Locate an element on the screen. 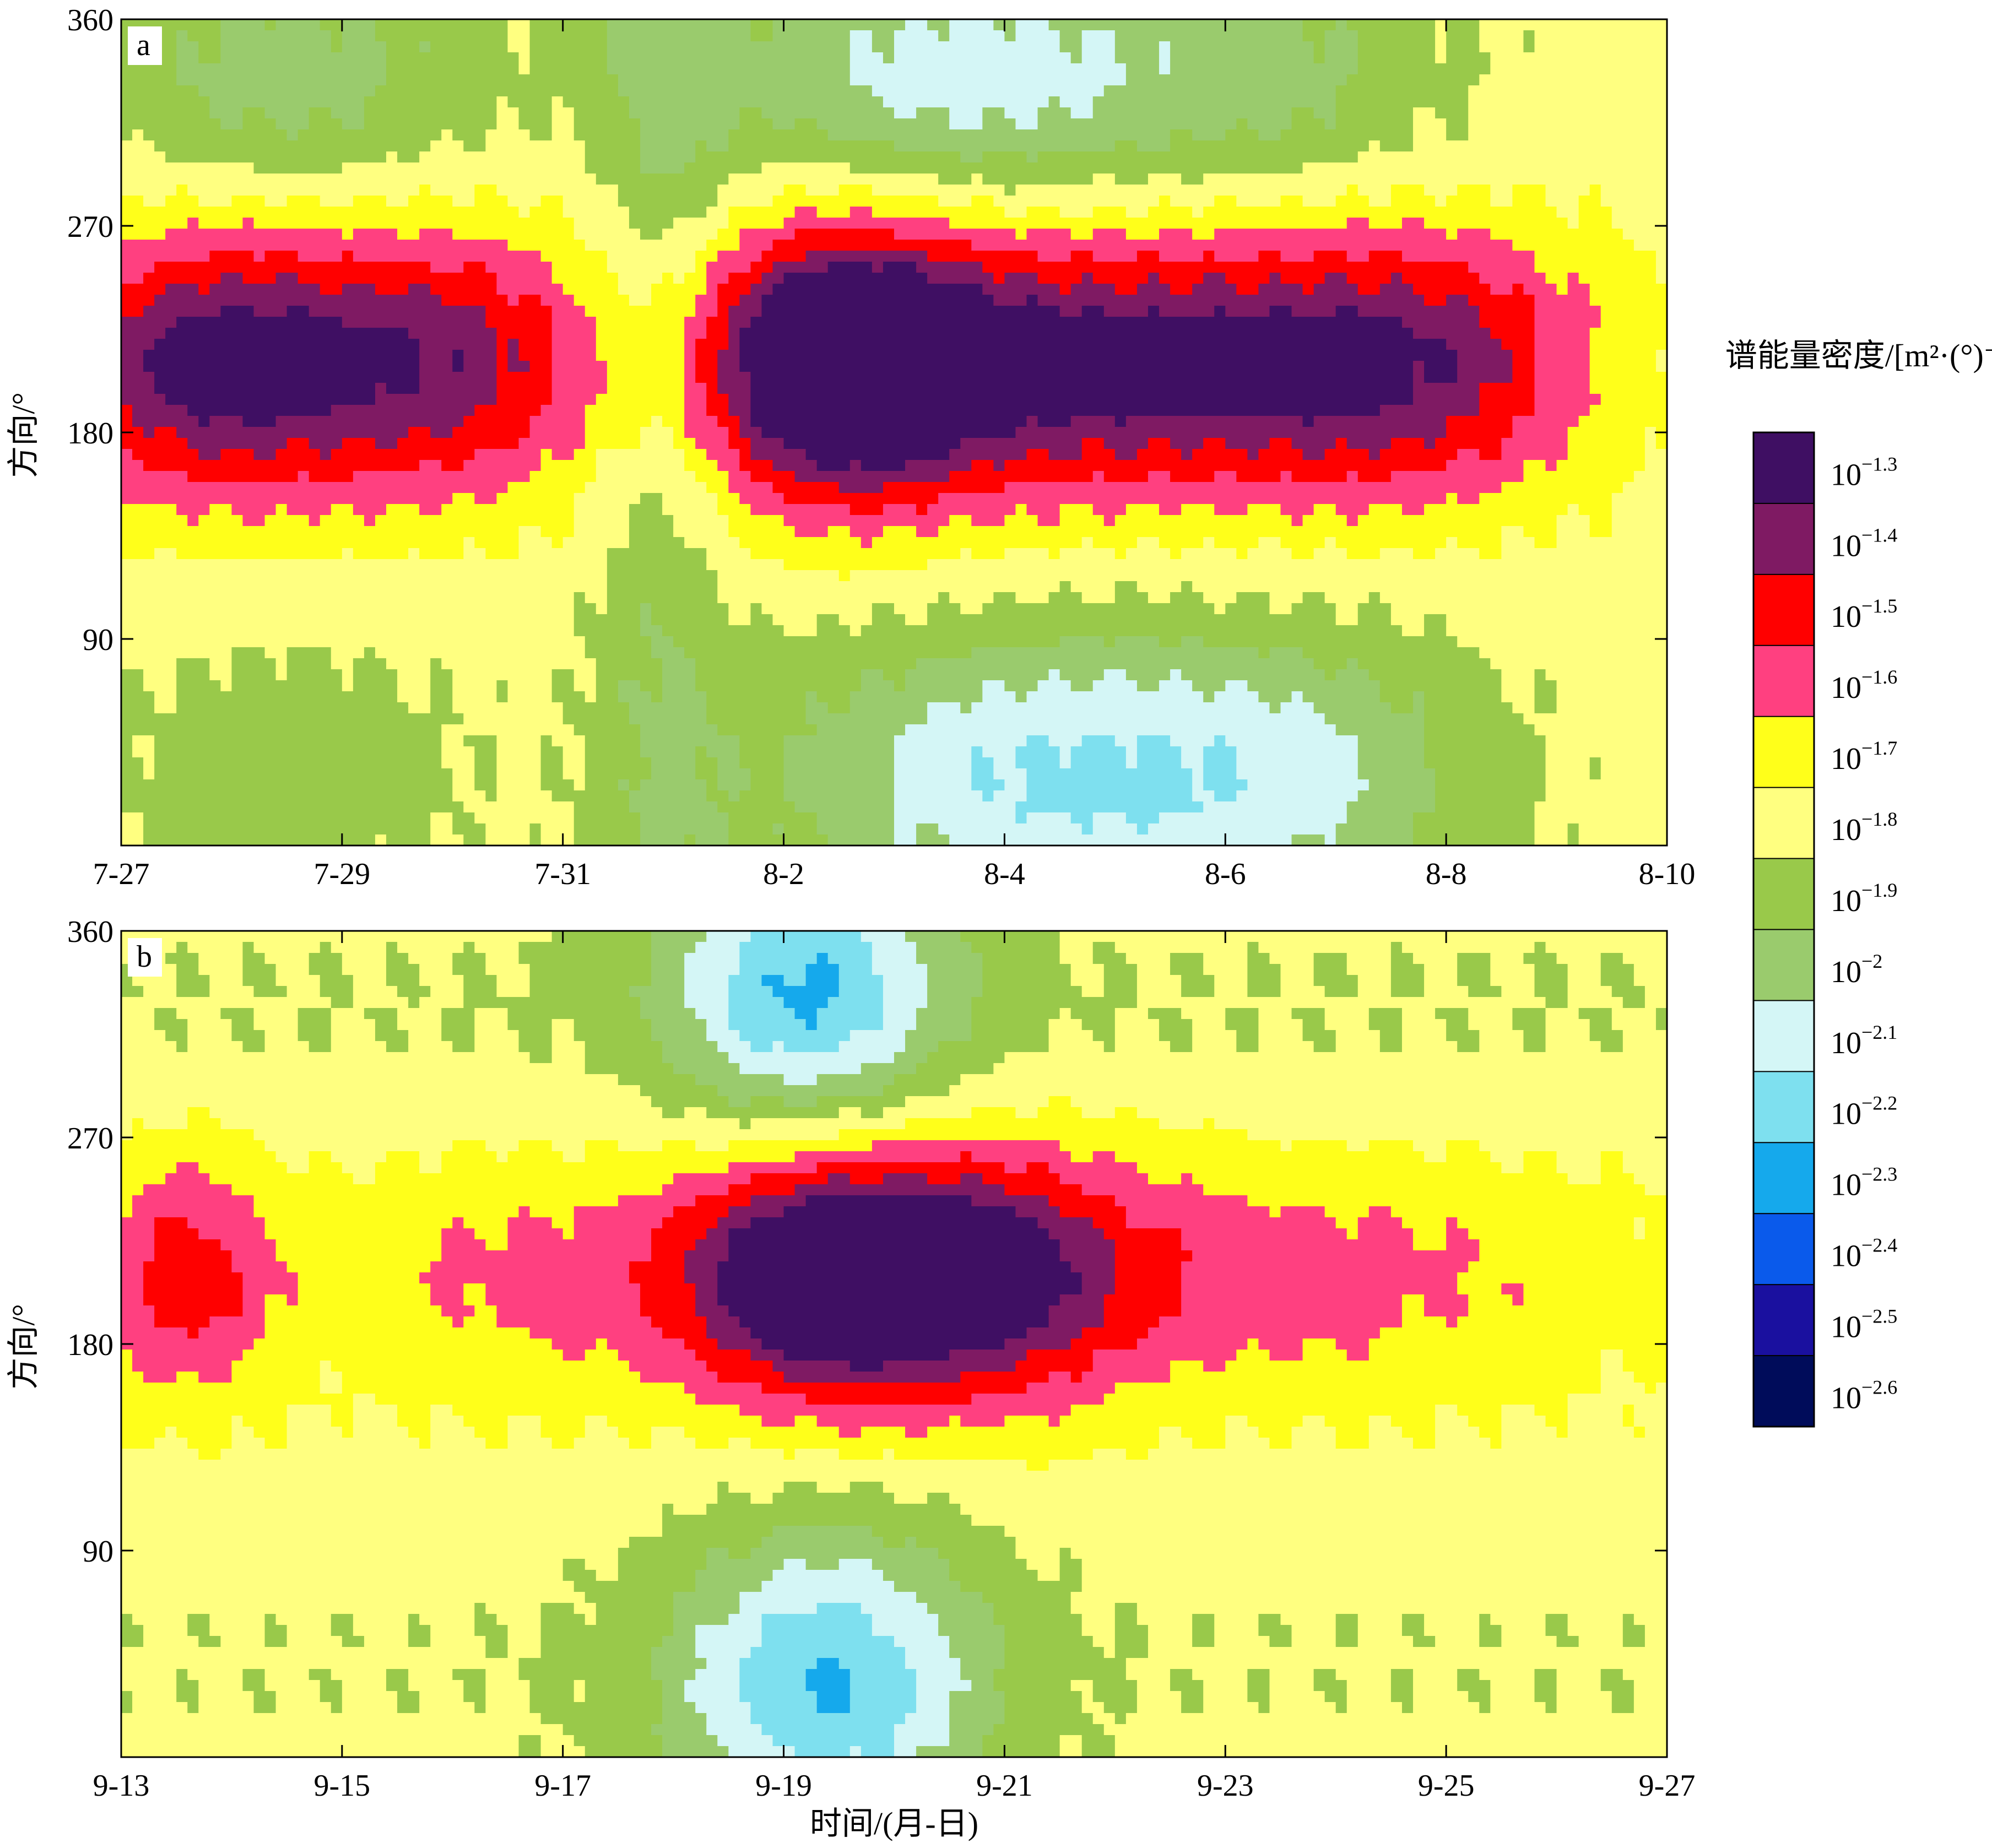  y-tick-label: 270 is located at coordinates (90, 227).